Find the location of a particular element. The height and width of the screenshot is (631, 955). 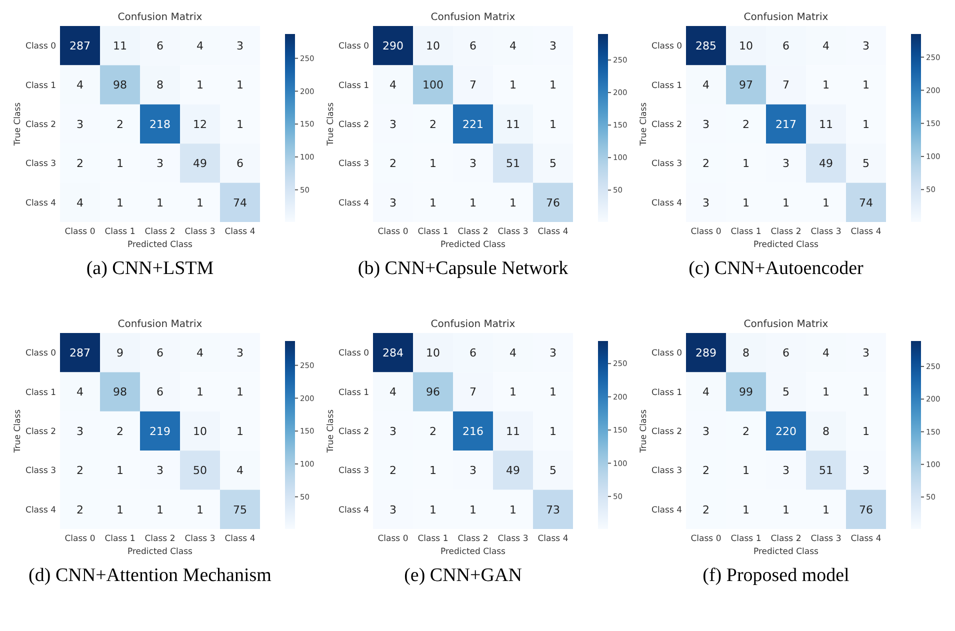

data-label: 97 is located at coordinates (746, 85).